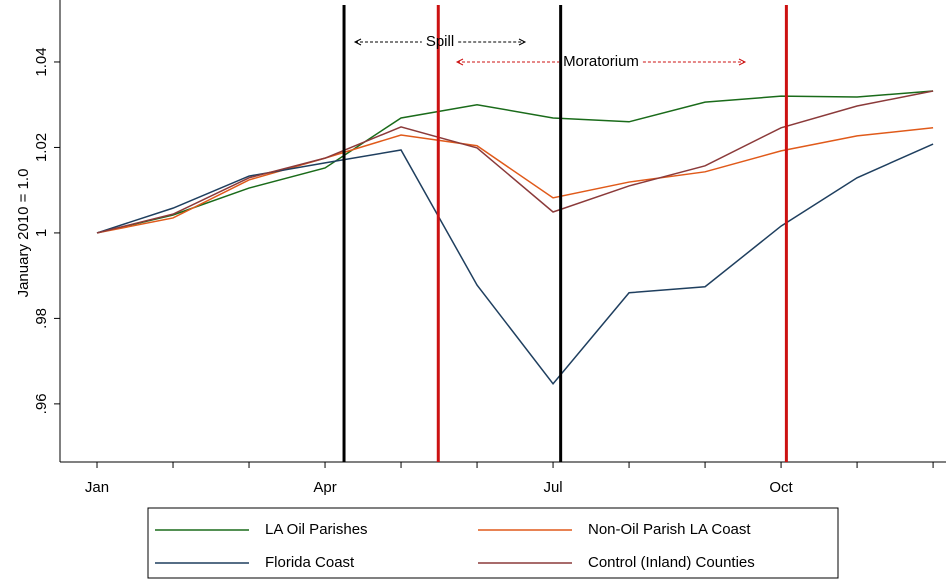  I want to click on y-tick-label: .98, so click(41, 318).